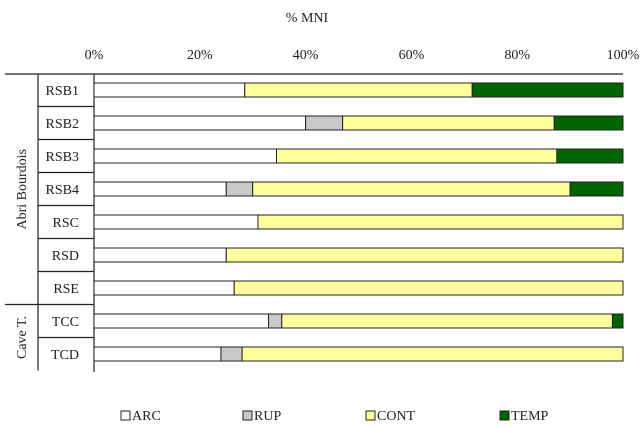 The width and height of the screenshot is (641, 427). I want to click on legend-swatch-cont, so click(370, 415).